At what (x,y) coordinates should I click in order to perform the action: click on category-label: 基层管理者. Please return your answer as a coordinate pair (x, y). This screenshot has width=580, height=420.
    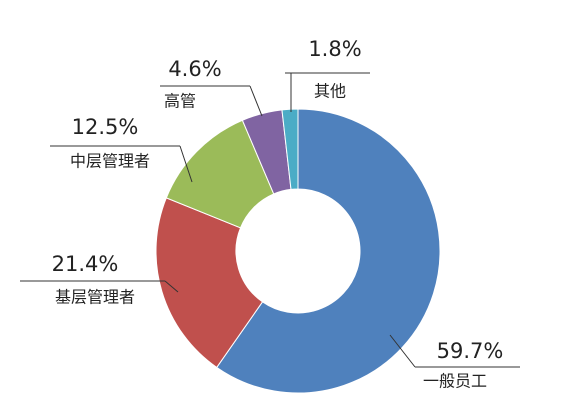
    Looking at the image, I should click on (95, 297).